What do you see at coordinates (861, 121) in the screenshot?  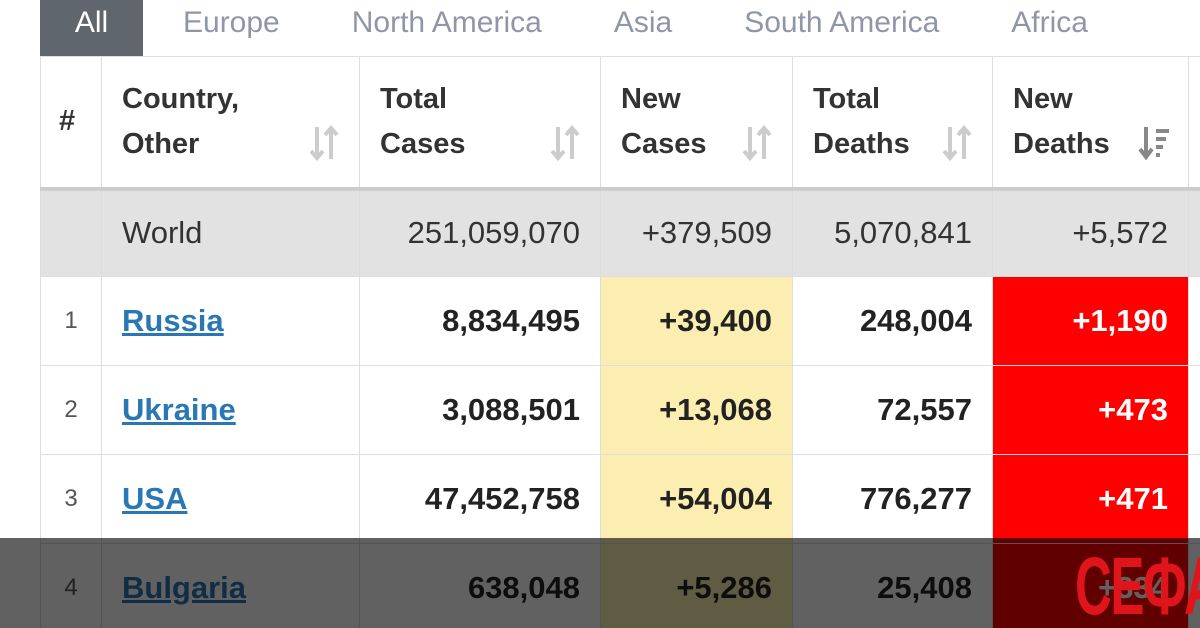 I see `header-label: Total Deaths` at bounding box center [861, 121].